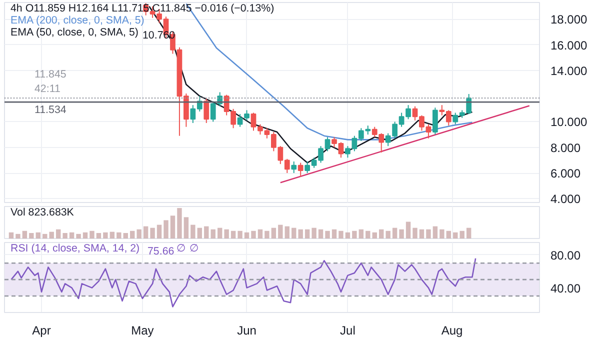 The width and height of the screenshot is (600, 338). Describe the element at coordinates (569, 45) in the screenshot. I see `y-tick-label: 16.000` at that location.